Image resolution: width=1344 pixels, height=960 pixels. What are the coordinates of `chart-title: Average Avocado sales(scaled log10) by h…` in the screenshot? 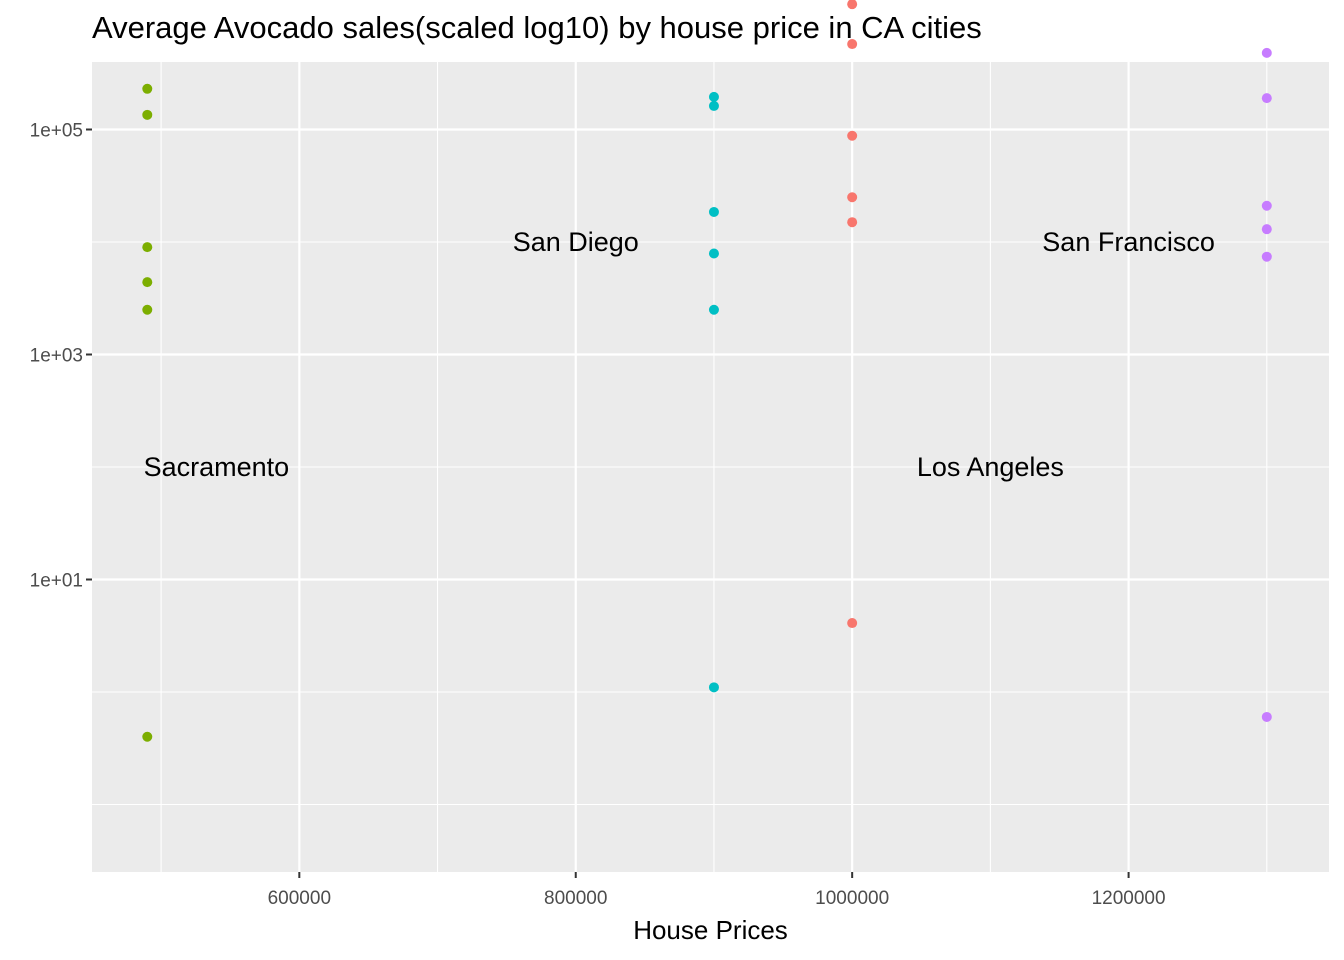 It's located at (537, 27).